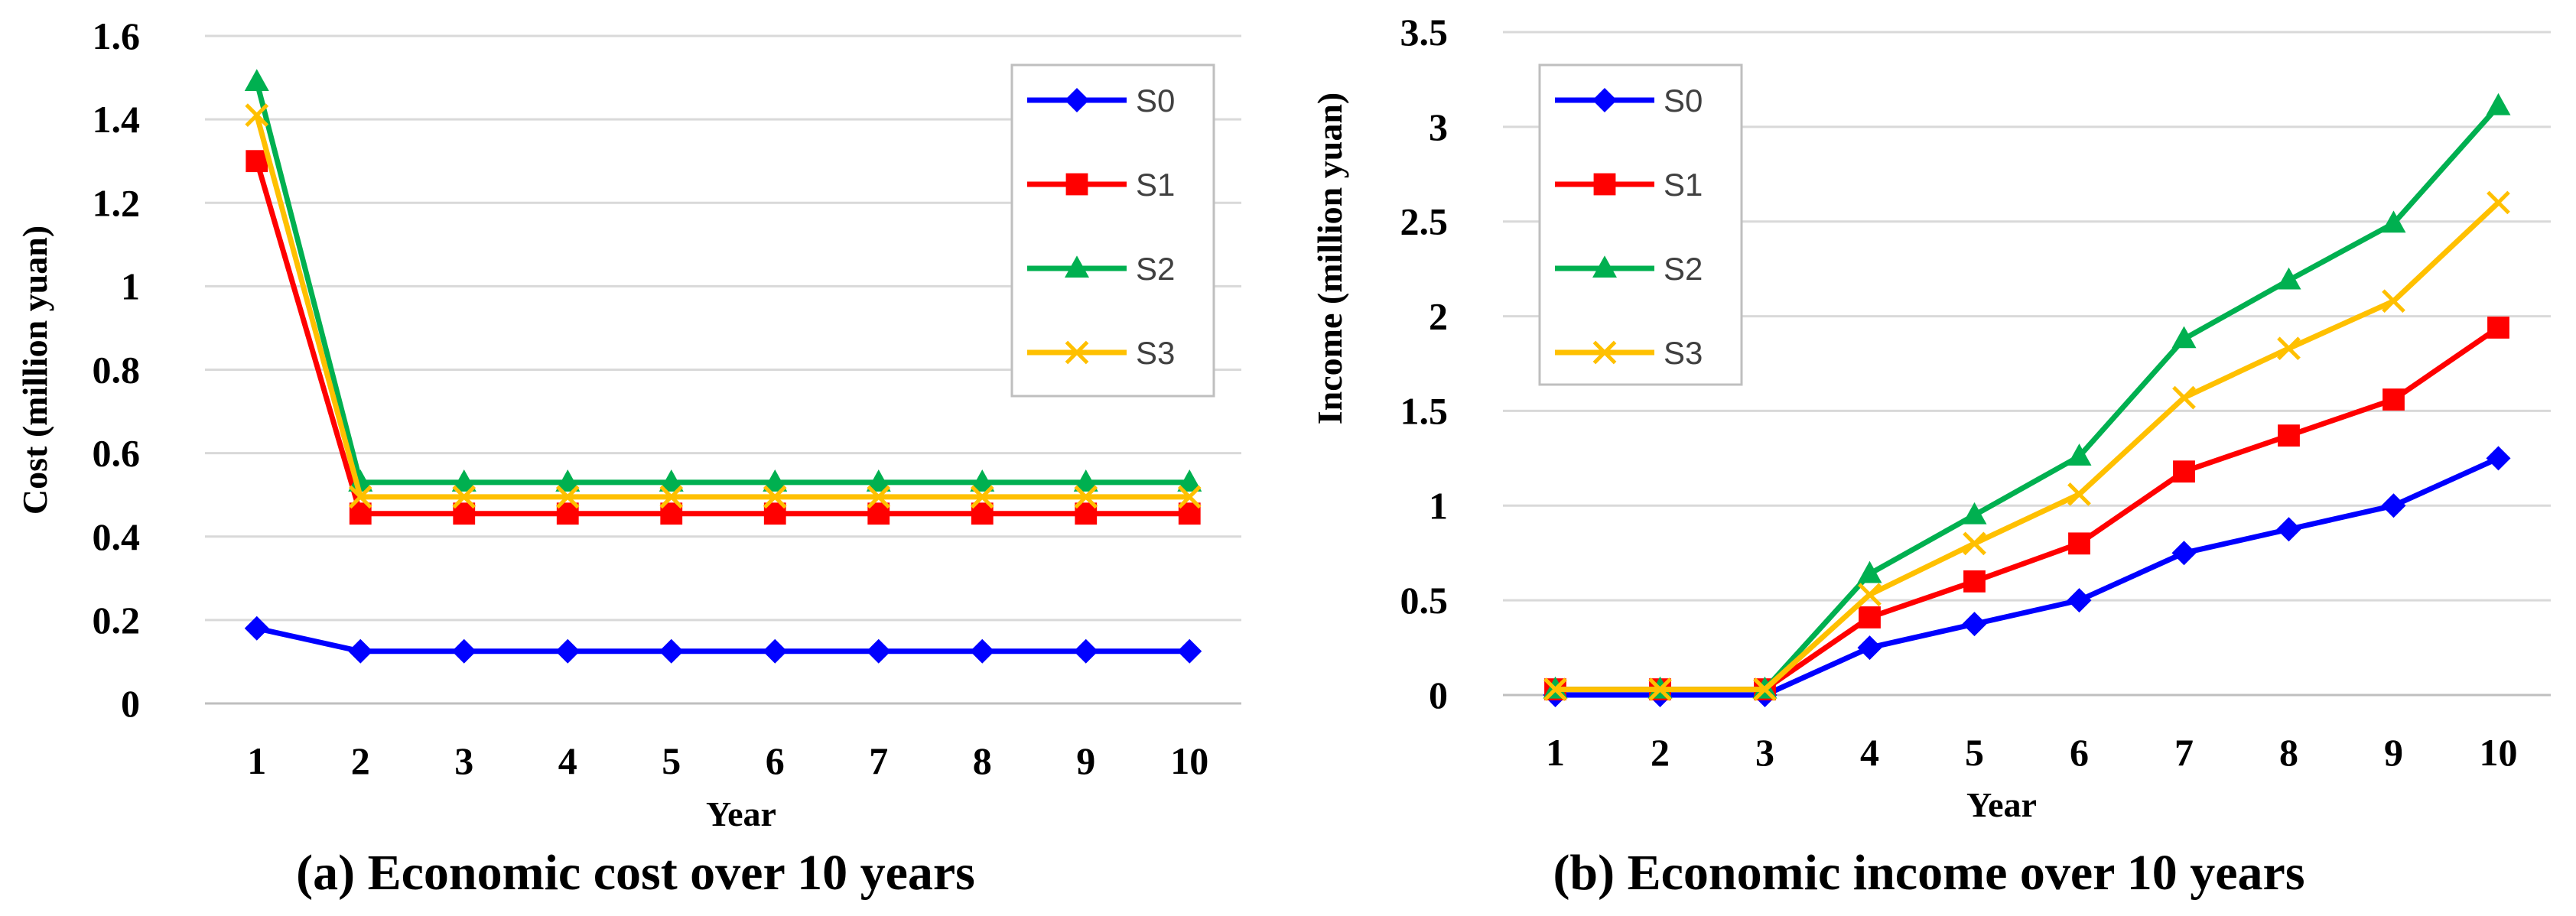 The height and width of the screenshot is (916, 2576). What do you see at coordinates (117, 36) in the screenshot?
I see `y-tick-label: 1.6` at bounding box center [117, 36].